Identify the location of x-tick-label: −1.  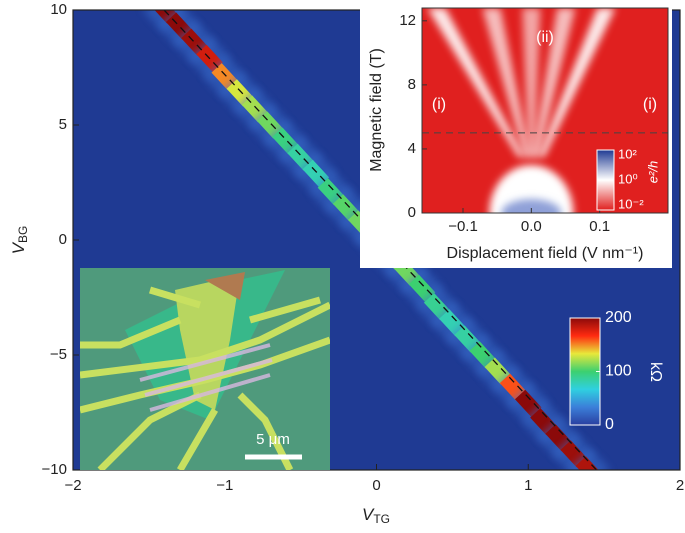
(224, 485).